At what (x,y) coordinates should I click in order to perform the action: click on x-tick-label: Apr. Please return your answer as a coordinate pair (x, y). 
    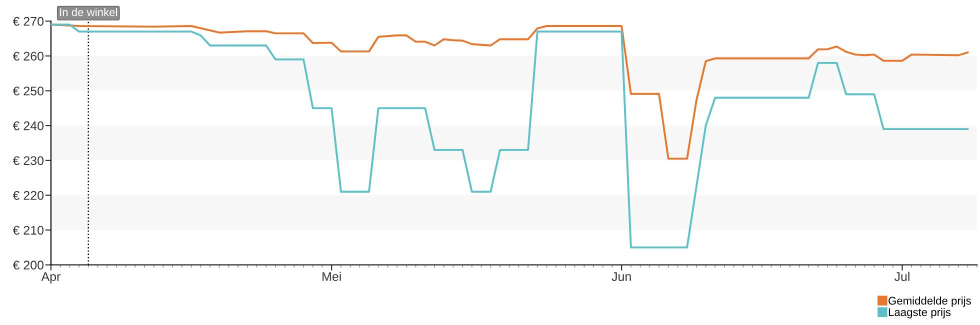
    Looking at the image, I should click on (50, 278).